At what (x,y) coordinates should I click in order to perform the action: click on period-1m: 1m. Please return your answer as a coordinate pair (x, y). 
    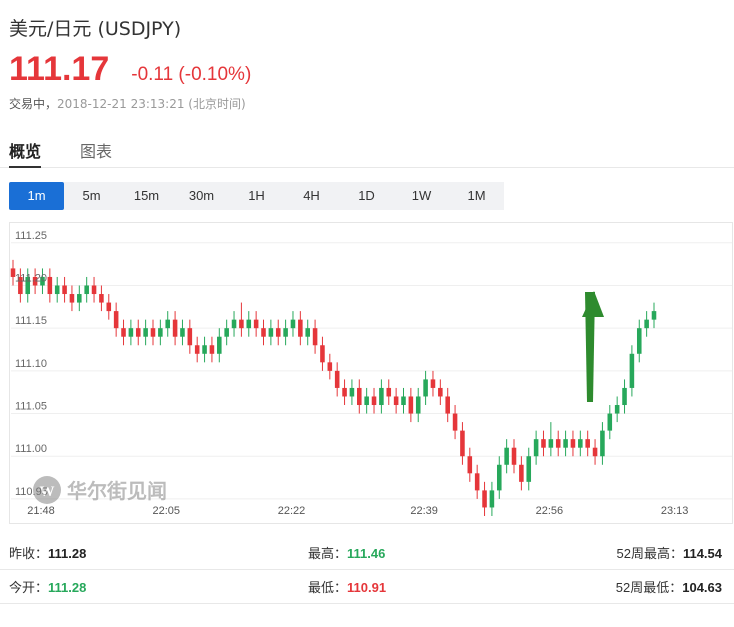
    Looking at the image, I should click on (36, 196).